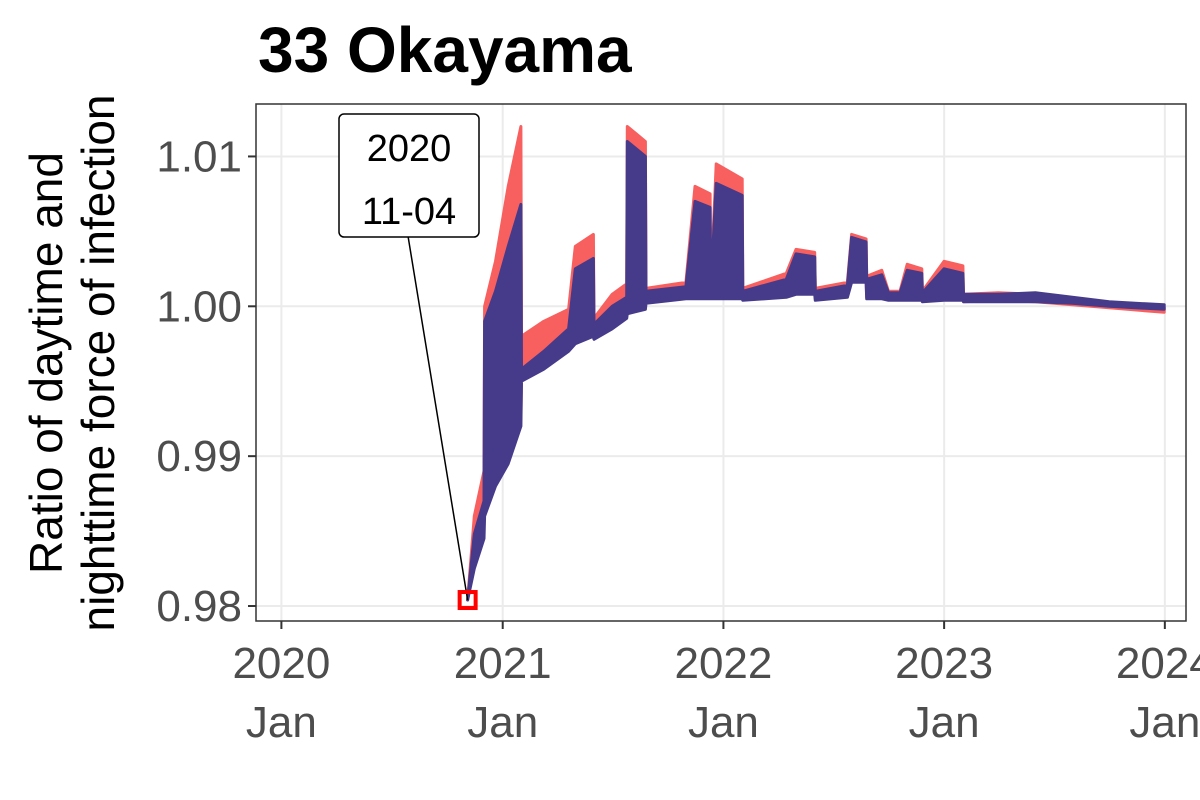 The width and height of the screenshot is (1200, 800). I want to click on annotation-line1: 2020, so click(409, 149).